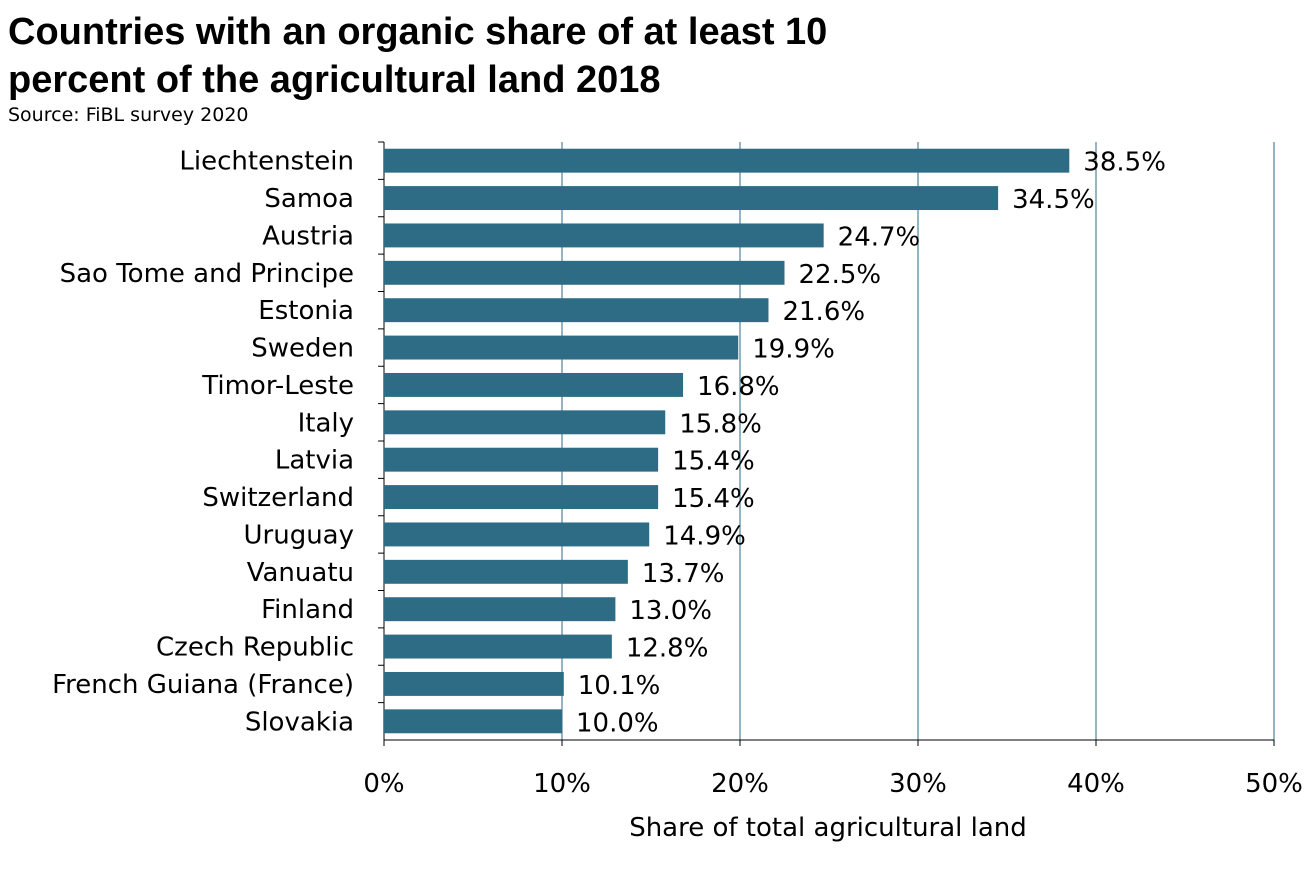 The image size is (1315, 880). What do you see at coordinates (1124, 163) in the screenshot?
I see `data-label: 38.5%` at bounding box center [1124, 163].